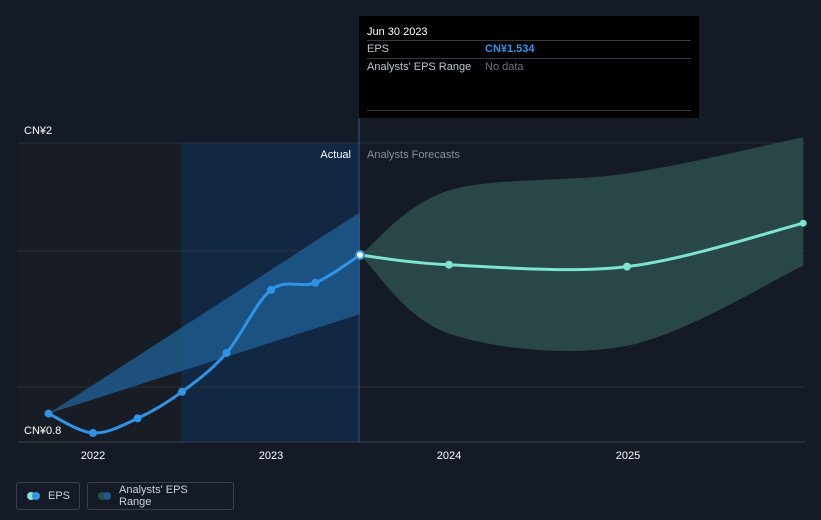 The width and height of the screenshot is (821, 520). I want to click on series-line-eps-forecast, so click(581, 246).